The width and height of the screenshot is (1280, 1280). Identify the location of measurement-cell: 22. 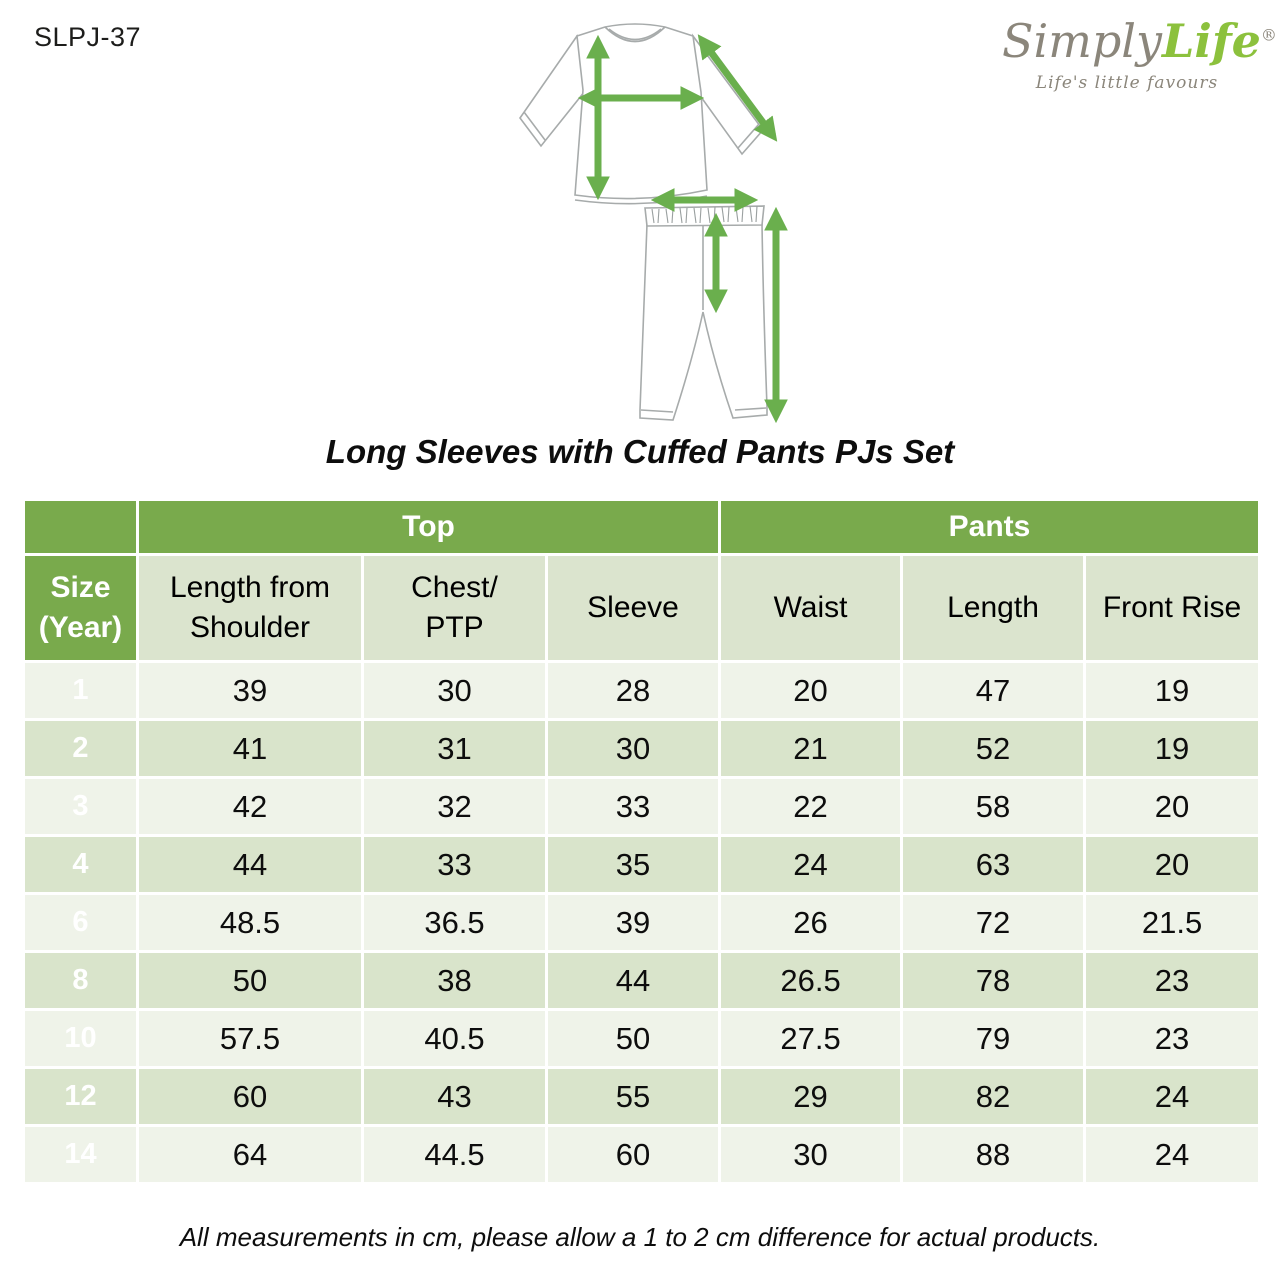
(811, 806).